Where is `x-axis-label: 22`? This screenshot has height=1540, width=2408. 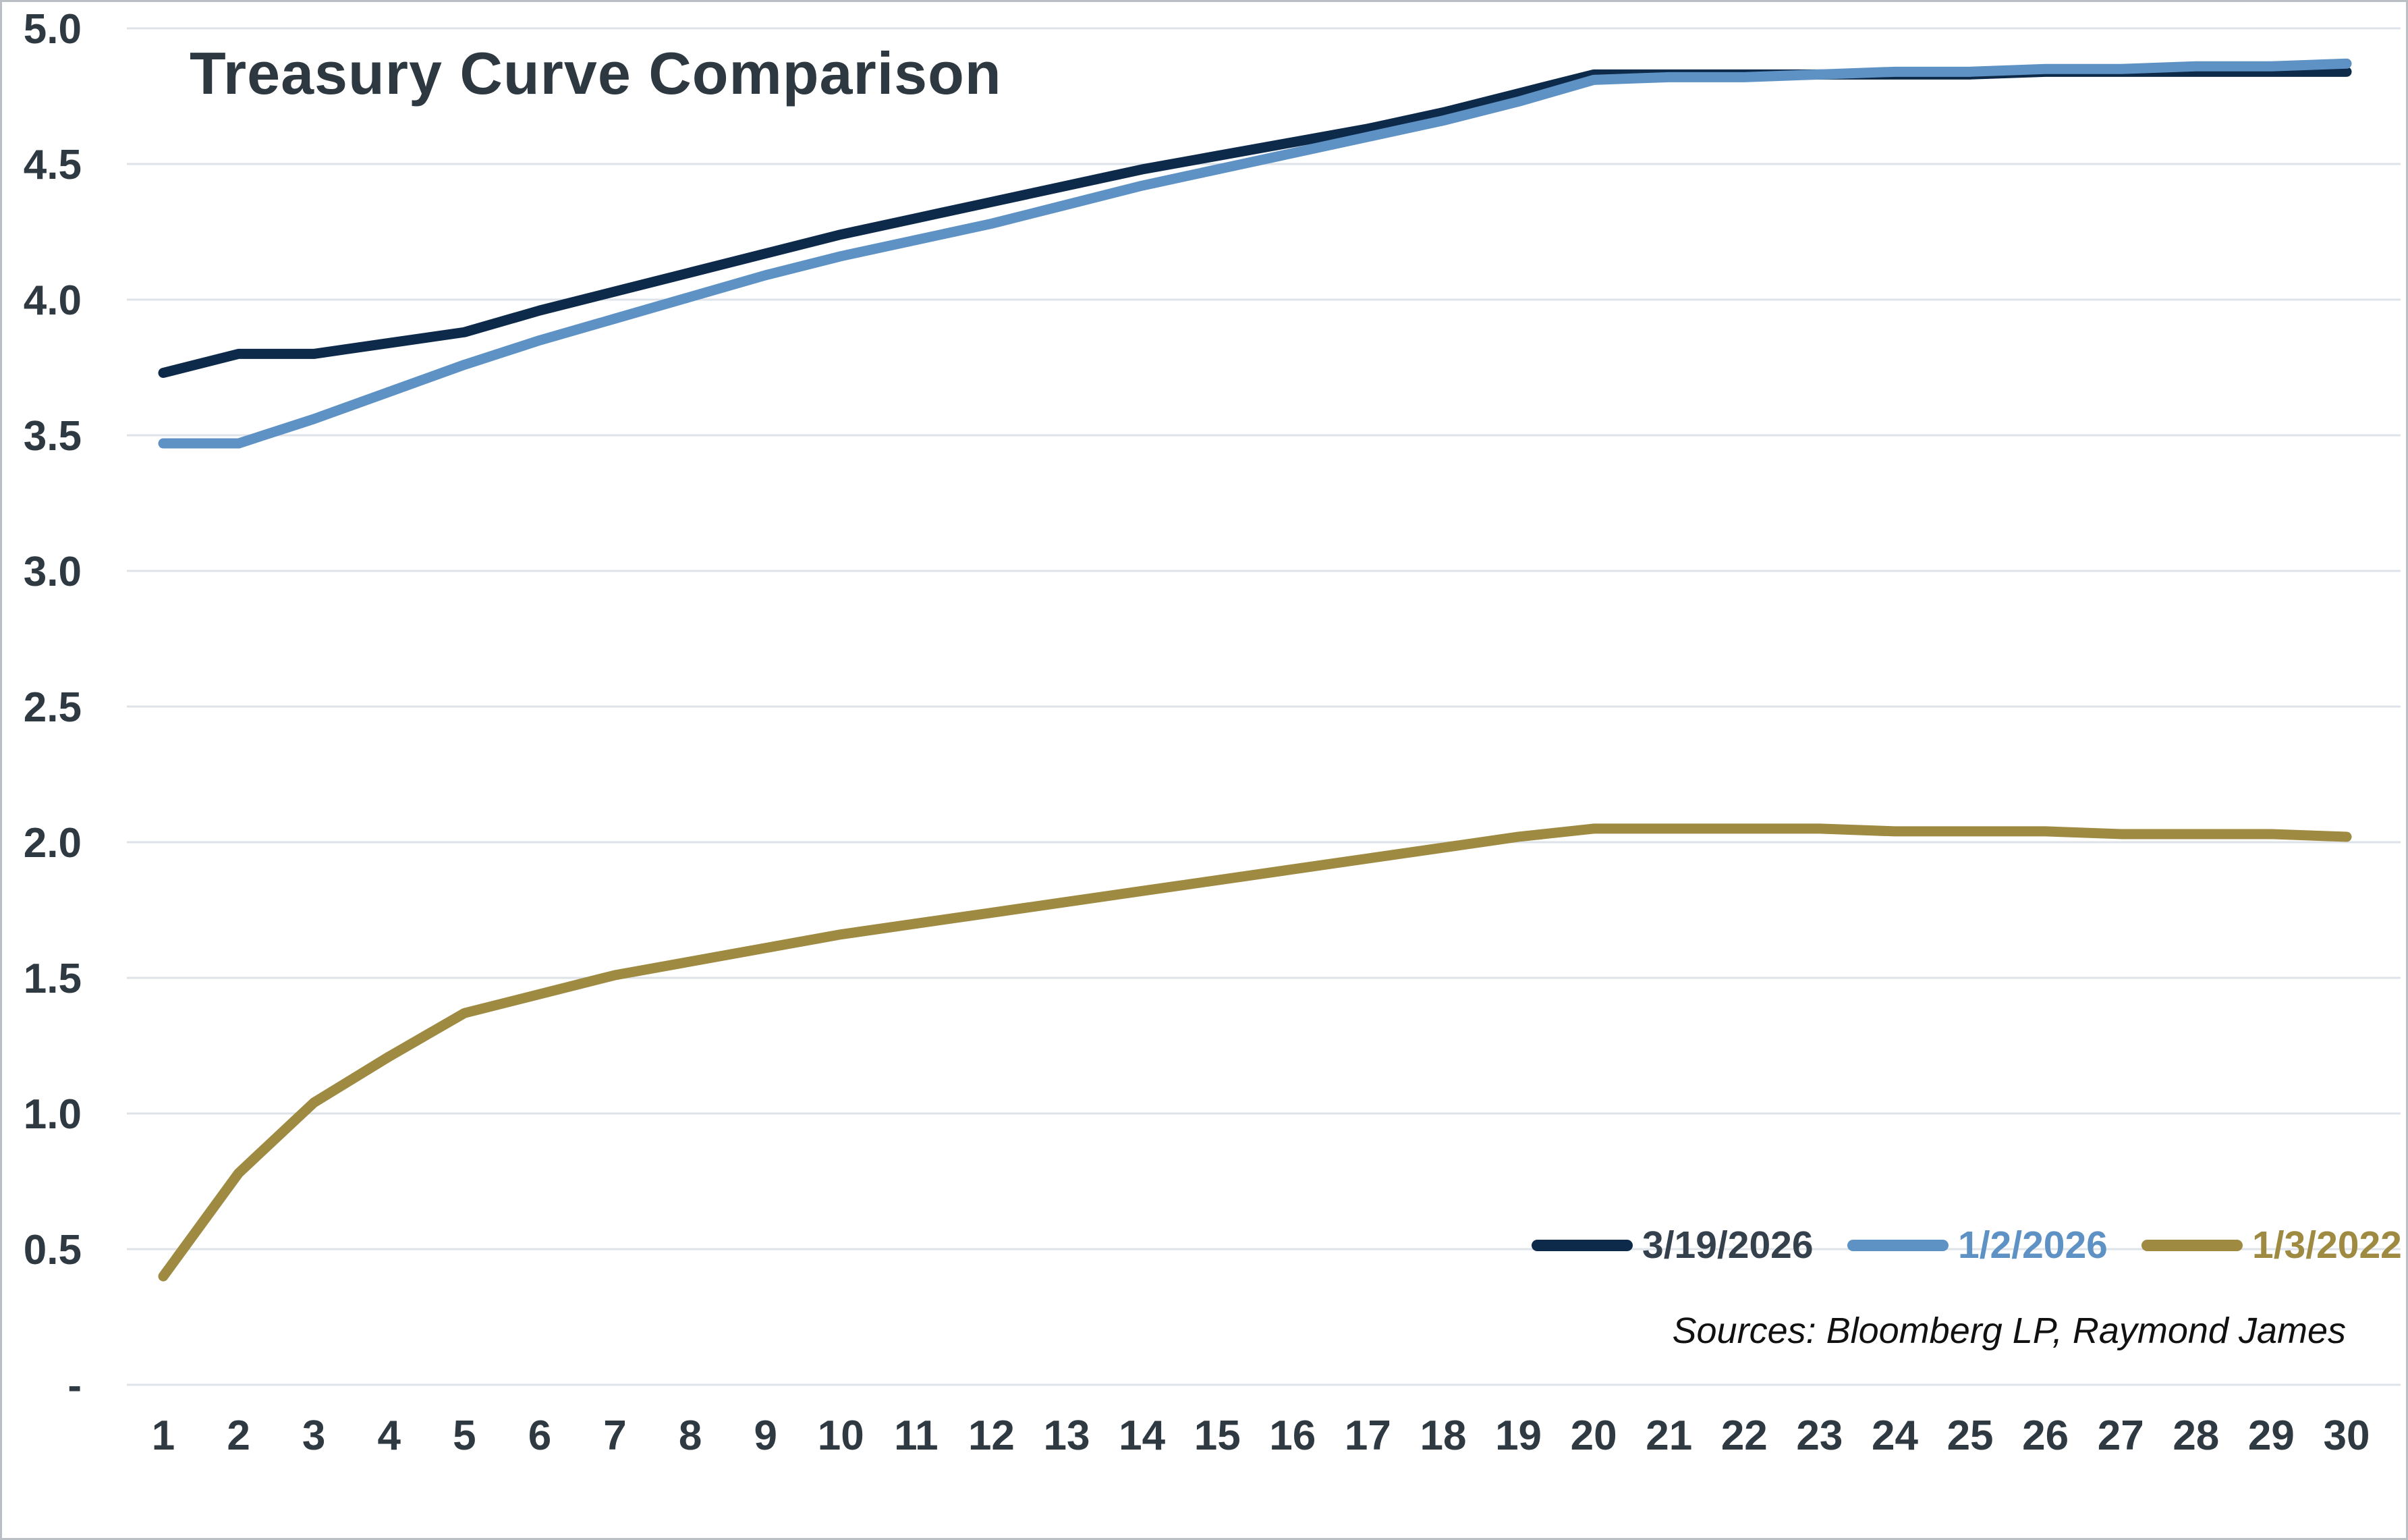
x-axis-label: 22 is located at coordinates (1744, 1435).